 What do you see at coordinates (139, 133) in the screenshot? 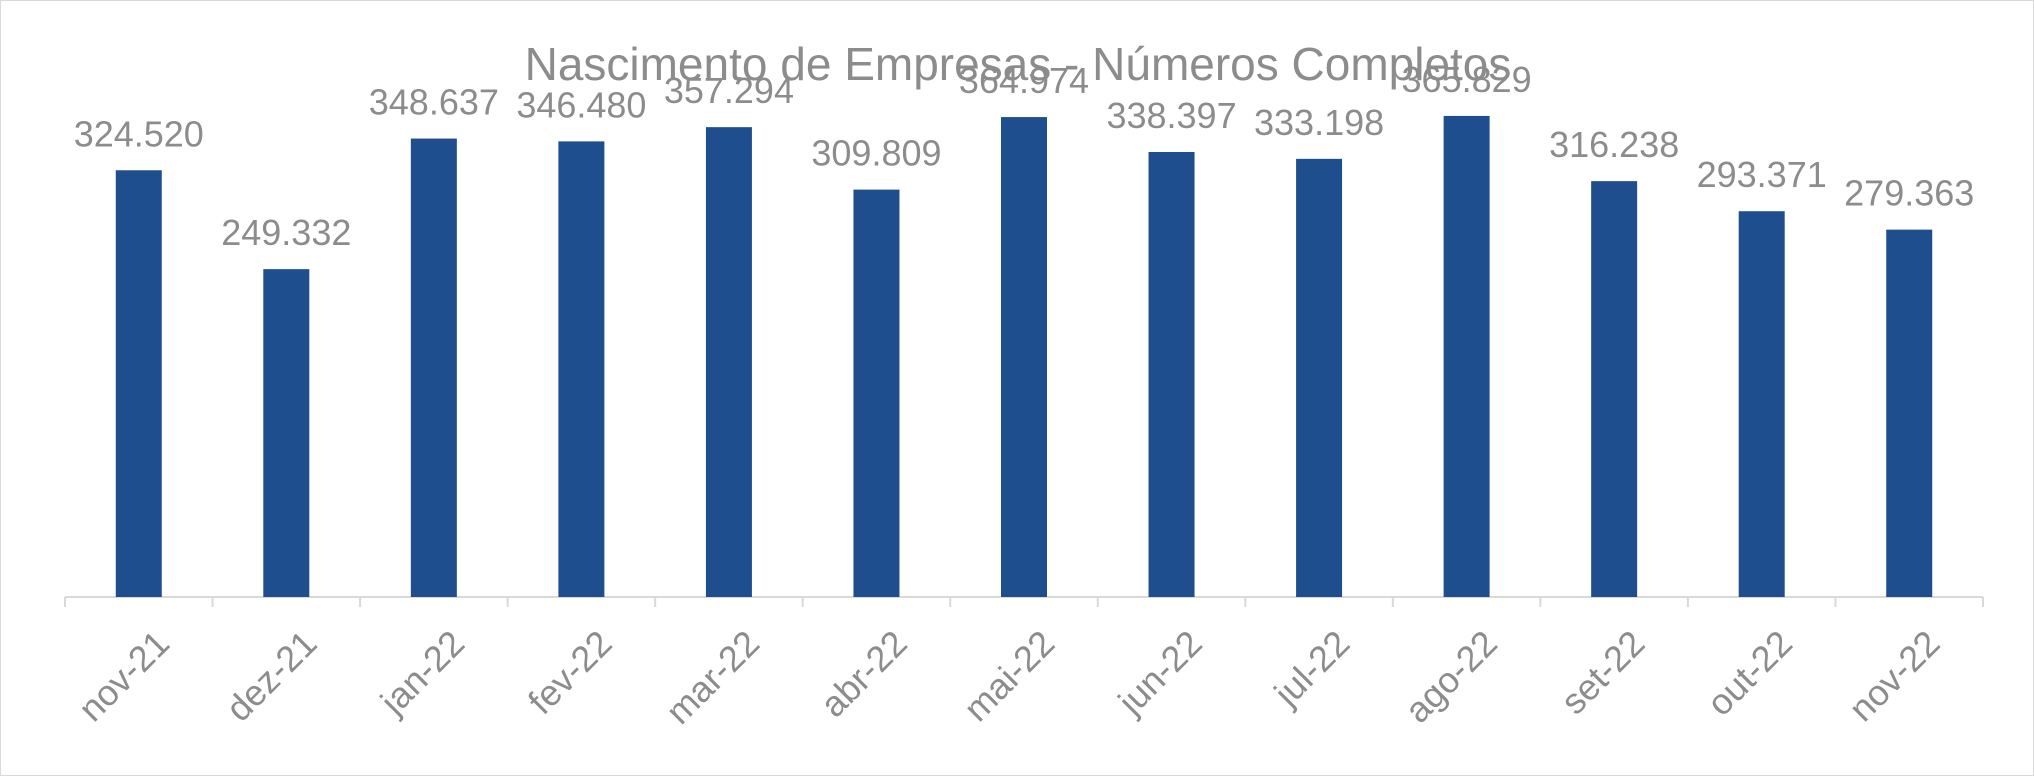
I see `data-label-nov-21: 324.520` at bounding box center [139, 133].